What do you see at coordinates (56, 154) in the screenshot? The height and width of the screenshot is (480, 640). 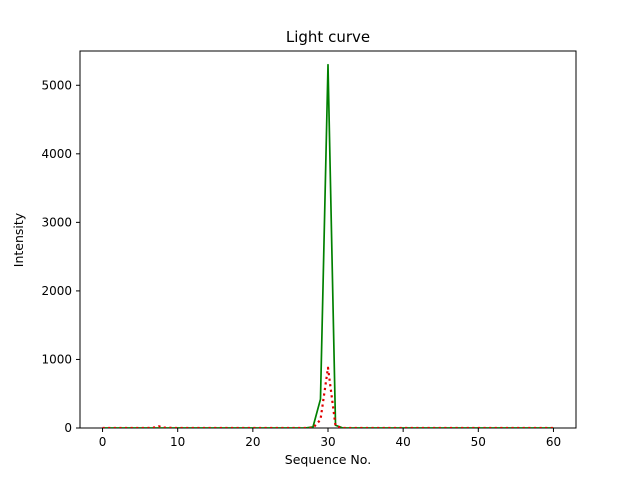 I see `y-tick-label: 4000` at bounding box center [56, 154].